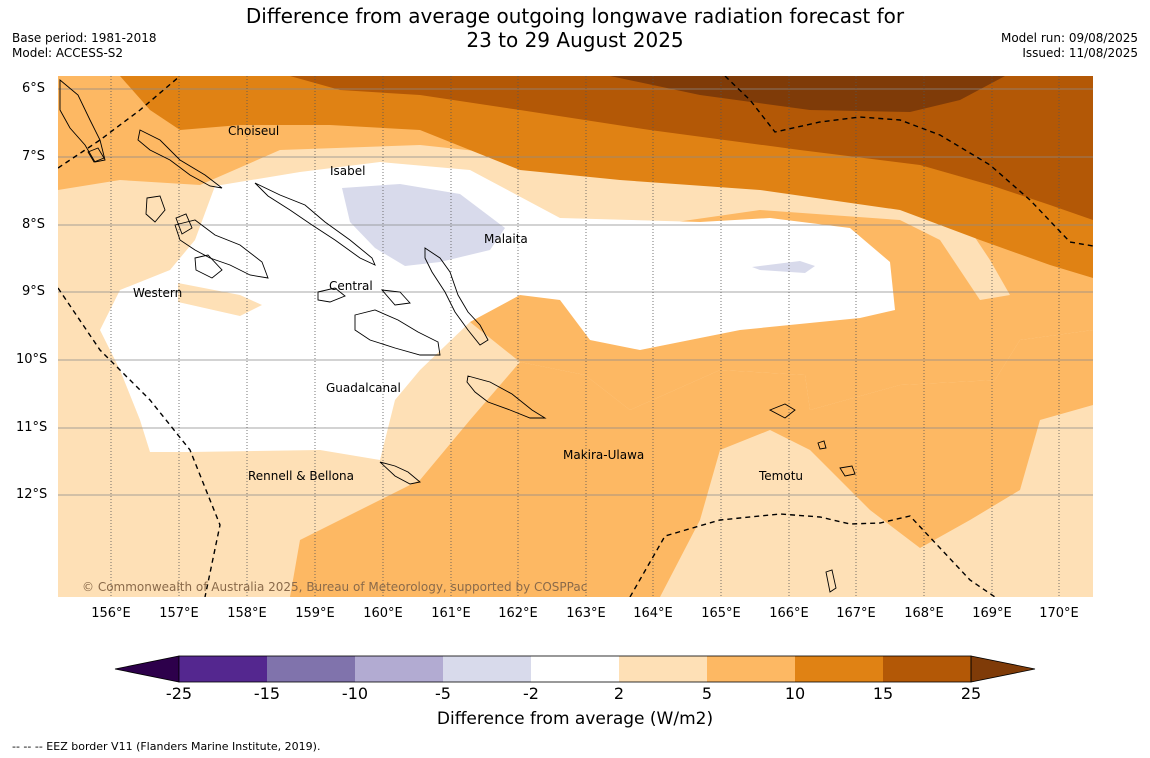 The image size is (1150, 758). What do you see at coordinates (586, 613) in the screenshot?
I see `lon-label-163e: 163°E` at bounding box center [586, 613].